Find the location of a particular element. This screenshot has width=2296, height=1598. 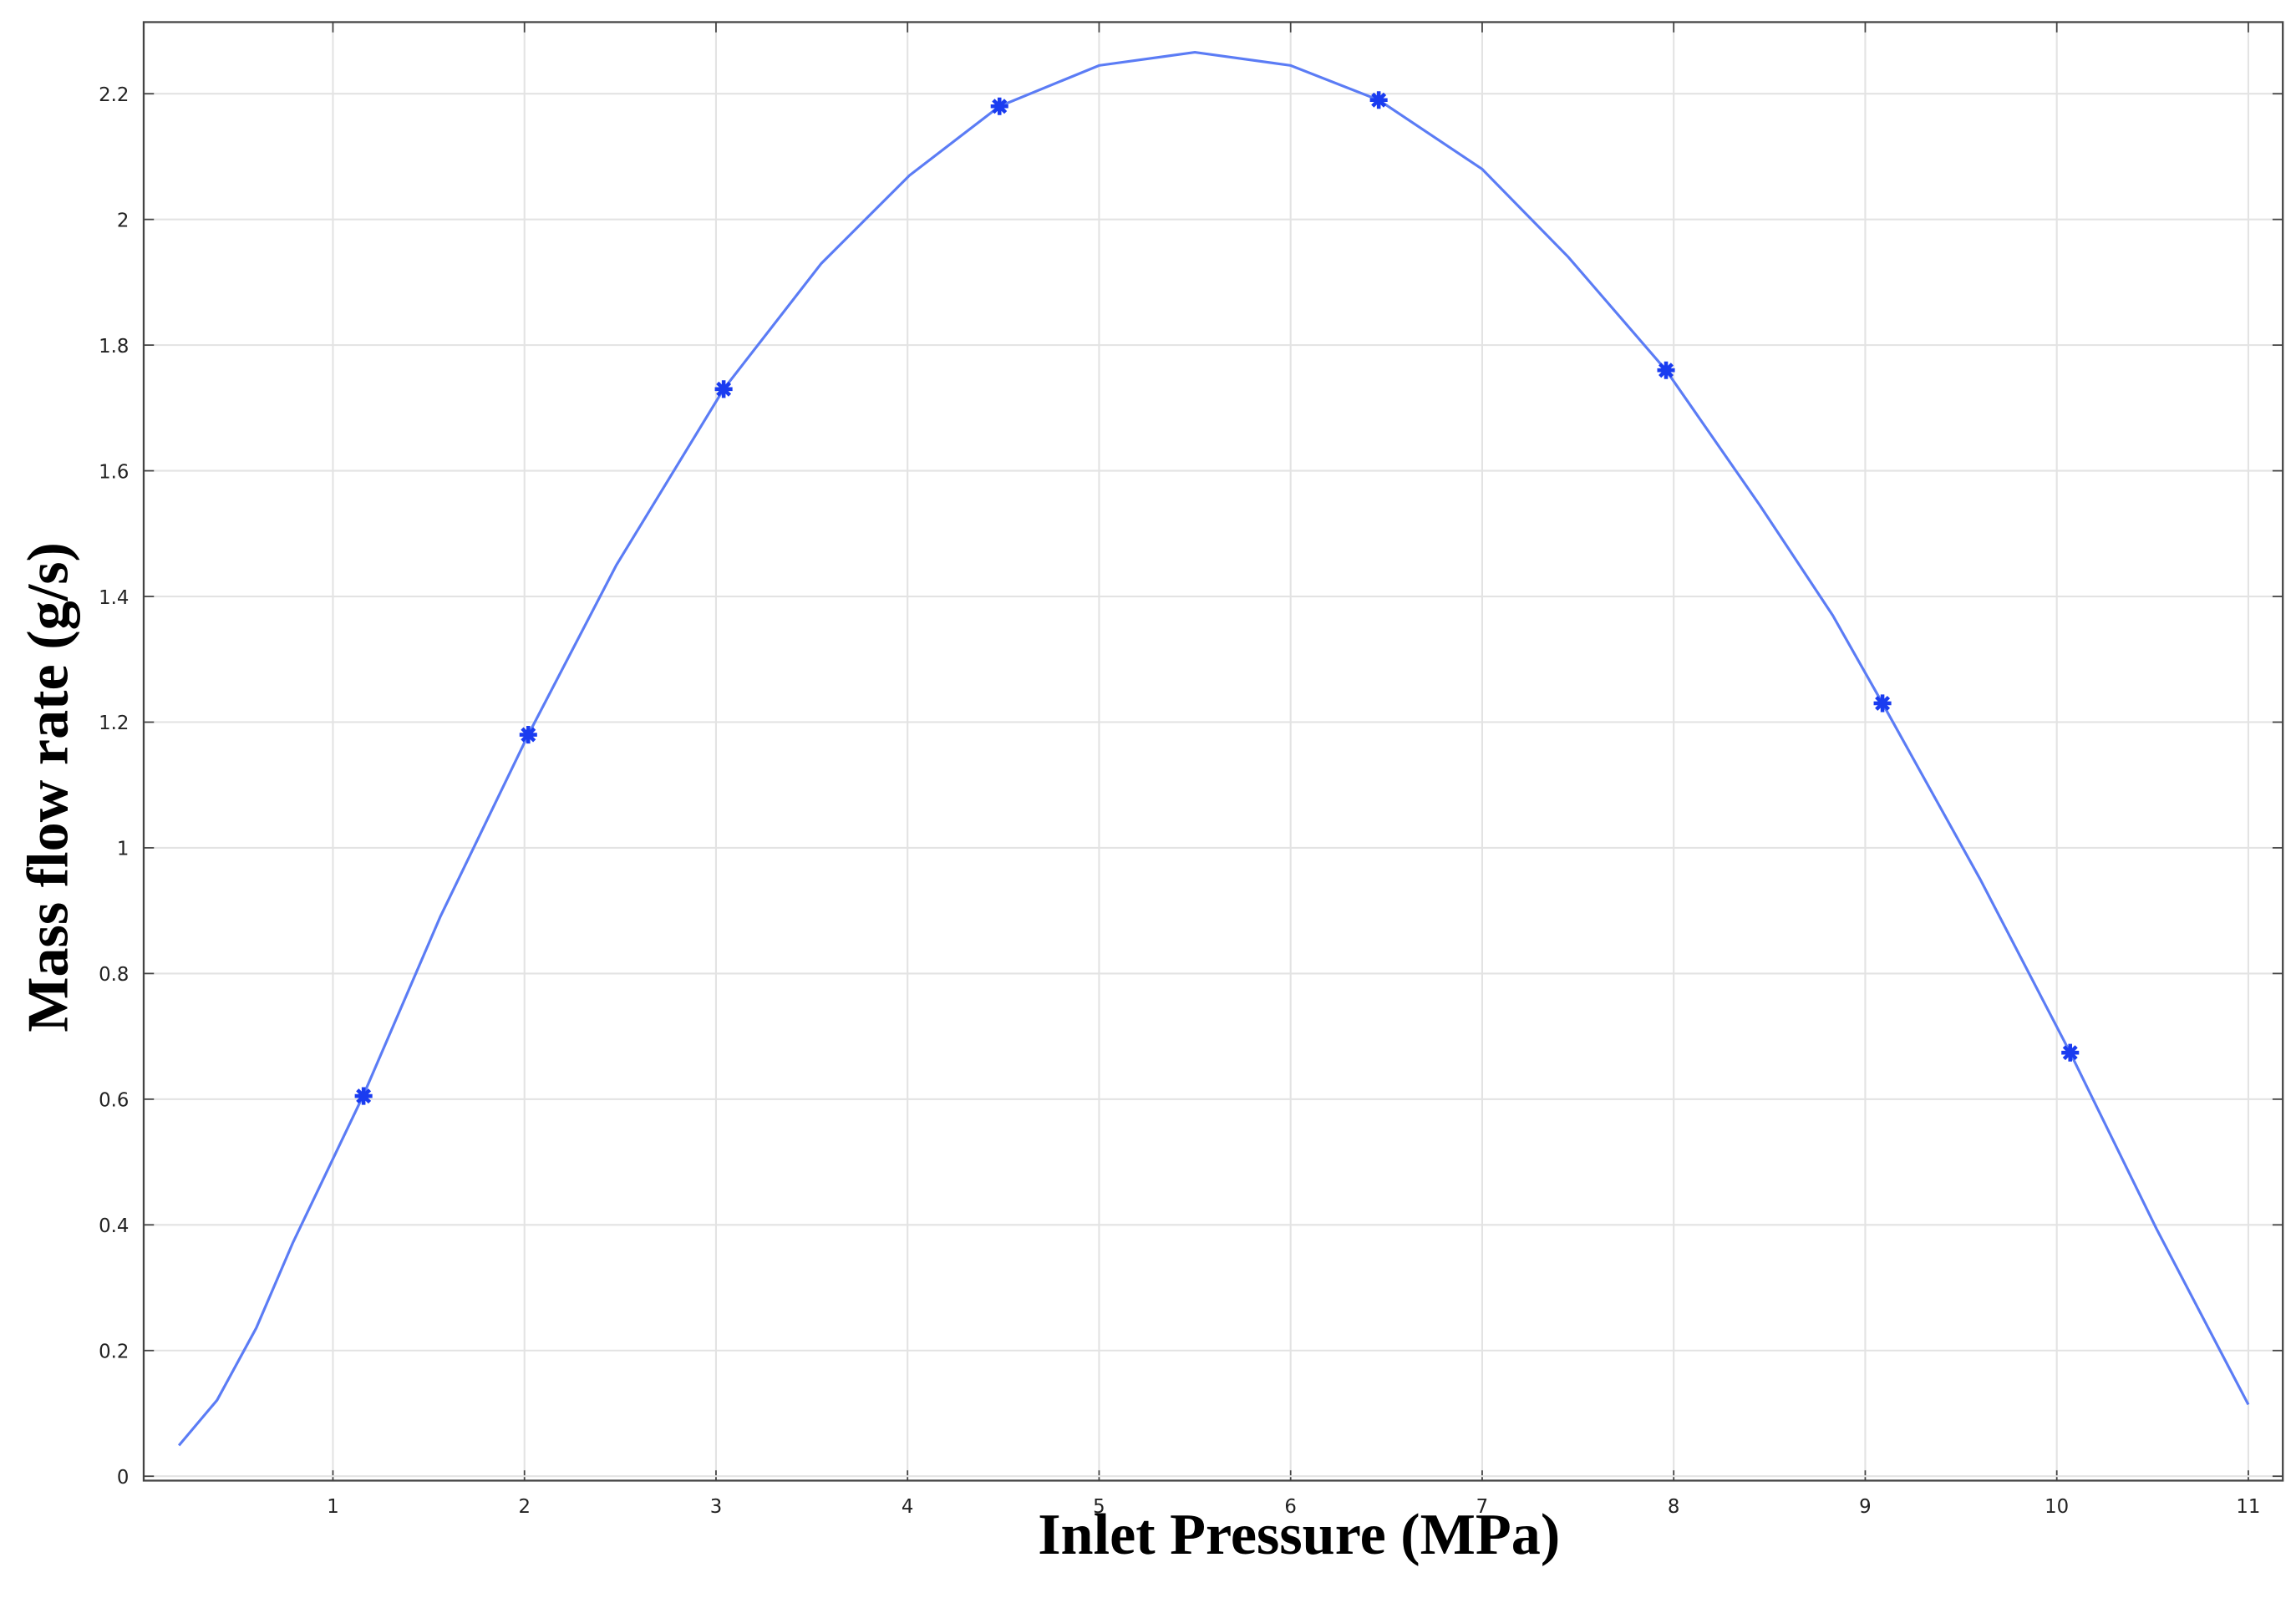

y-tick-label: 1.4 is located at coordinates (114, 598).